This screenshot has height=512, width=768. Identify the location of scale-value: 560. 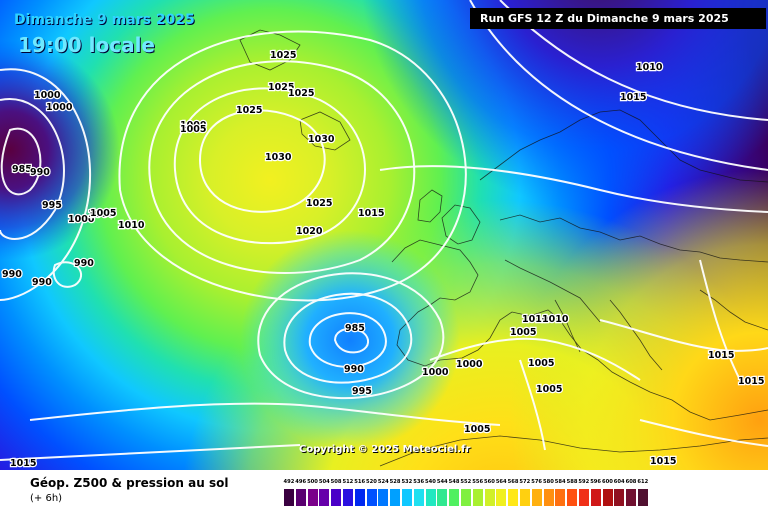
(489, 482).